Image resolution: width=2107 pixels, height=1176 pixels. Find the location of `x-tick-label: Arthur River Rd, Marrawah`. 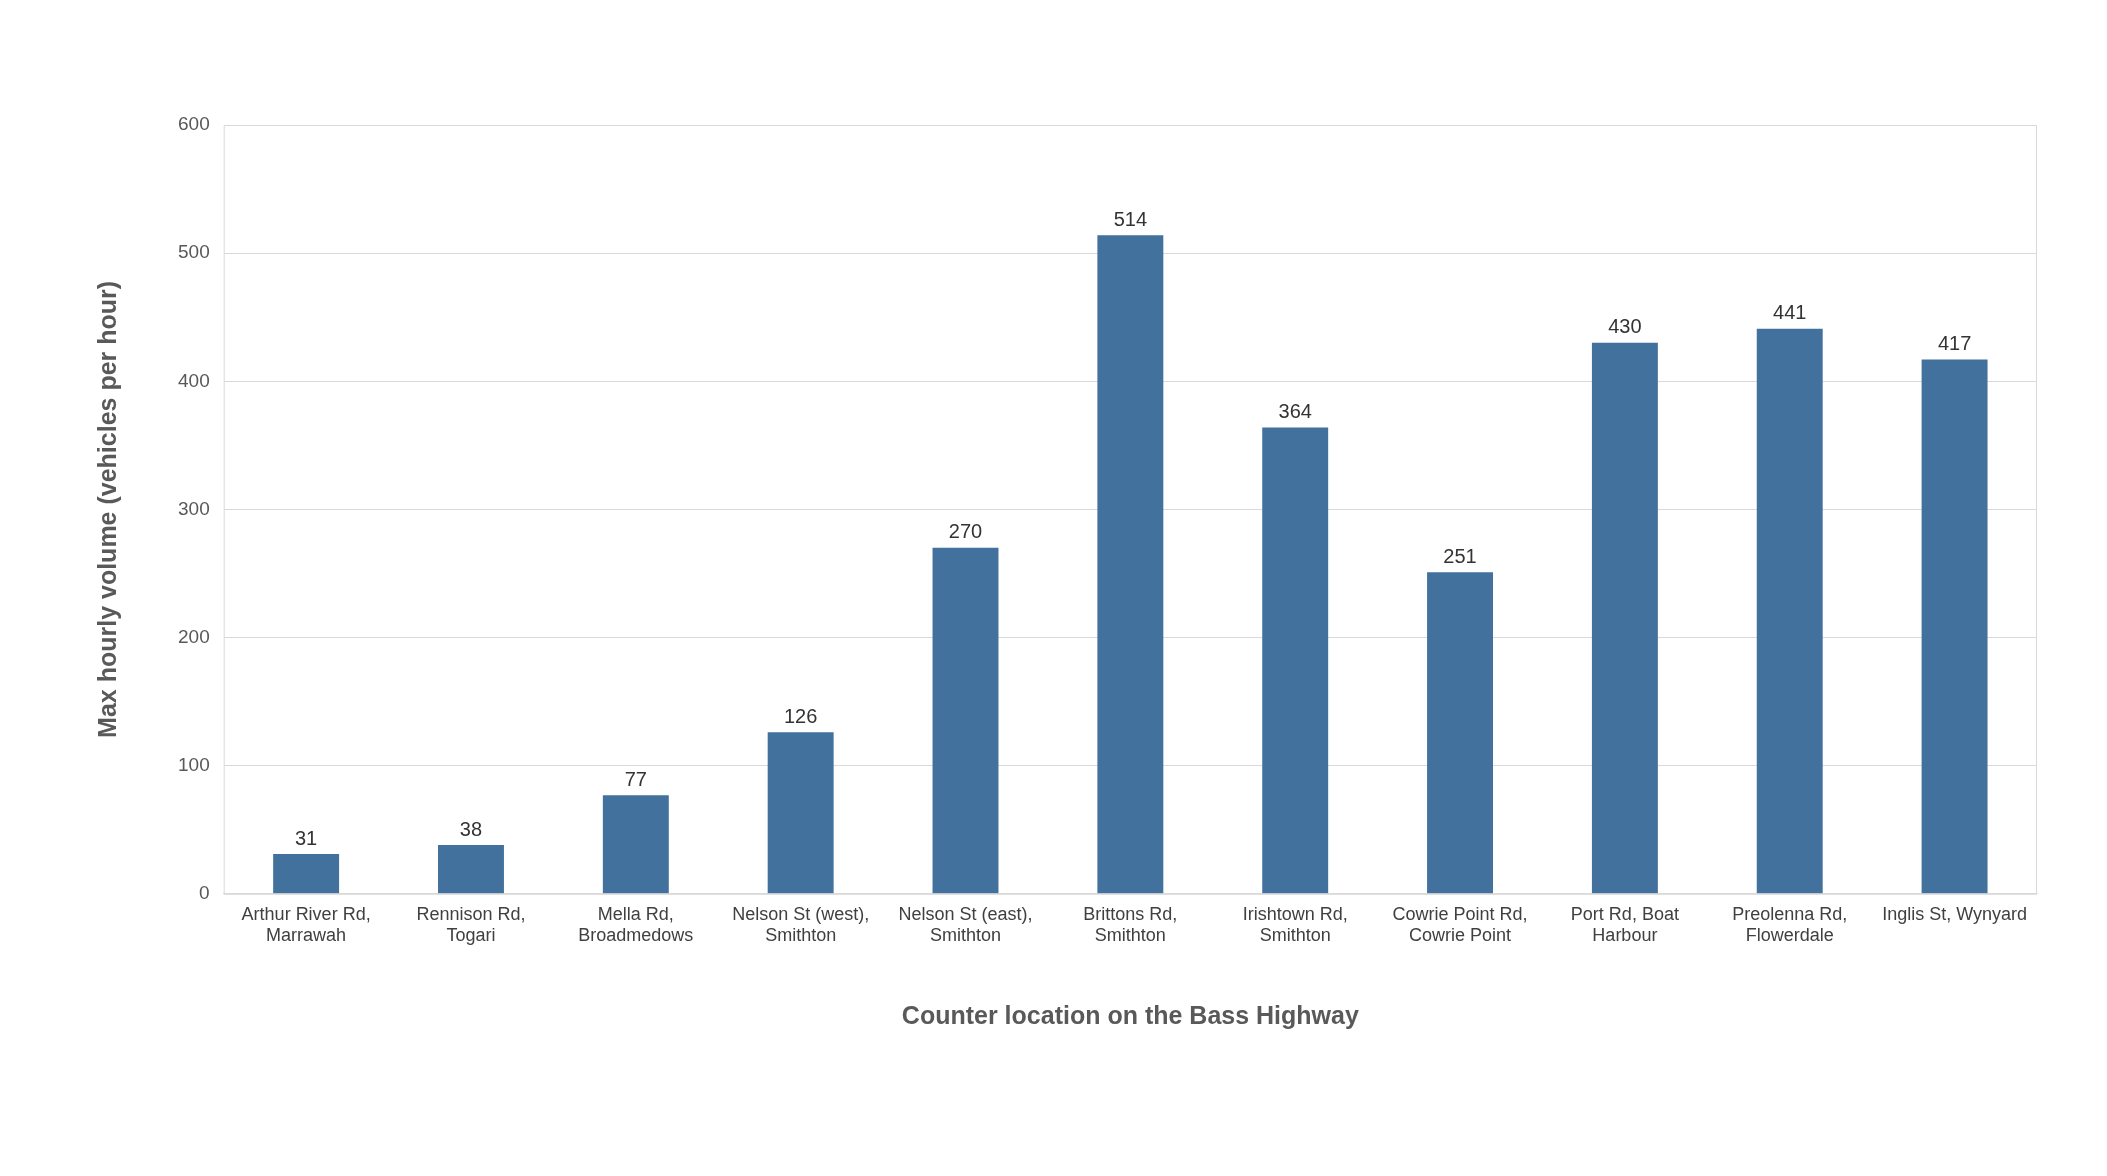

x-tick-label: Arthur River Rd, Marrawah is located at coordinates (306, 924).